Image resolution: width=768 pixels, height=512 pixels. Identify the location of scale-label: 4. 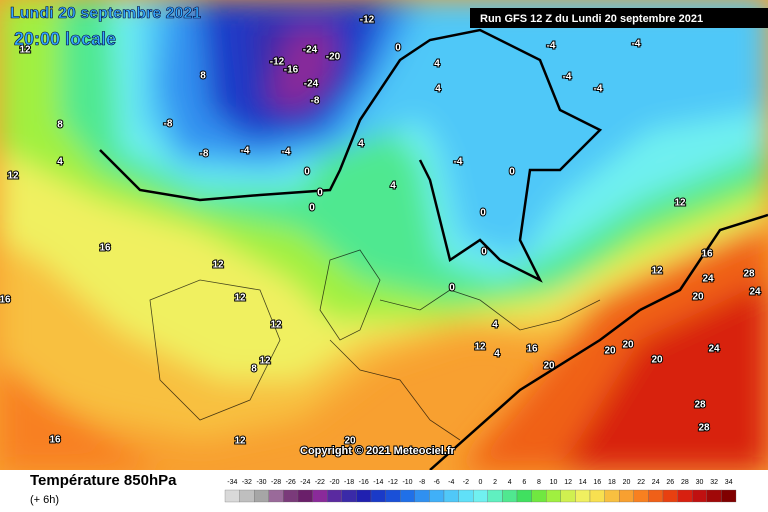
(510, 482).